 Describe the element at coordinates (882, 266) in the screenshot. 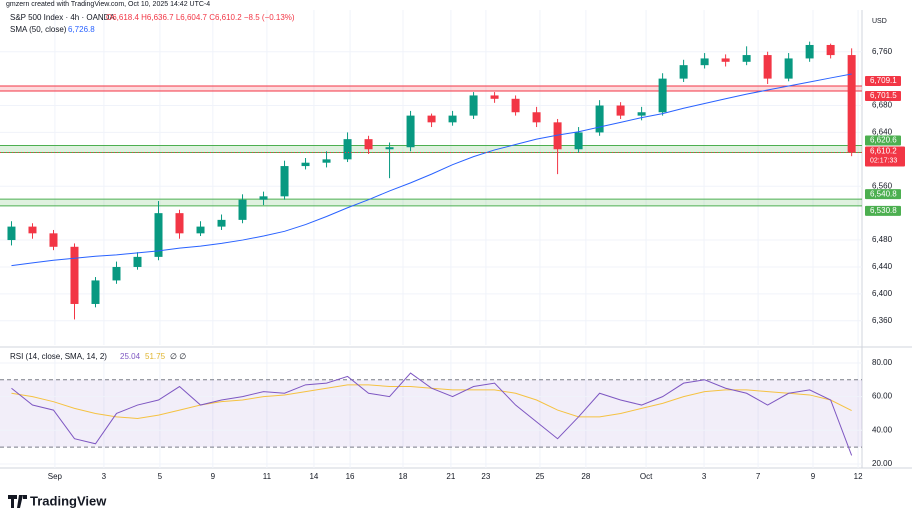

I see `y-tick-label: 6,440` at that location.